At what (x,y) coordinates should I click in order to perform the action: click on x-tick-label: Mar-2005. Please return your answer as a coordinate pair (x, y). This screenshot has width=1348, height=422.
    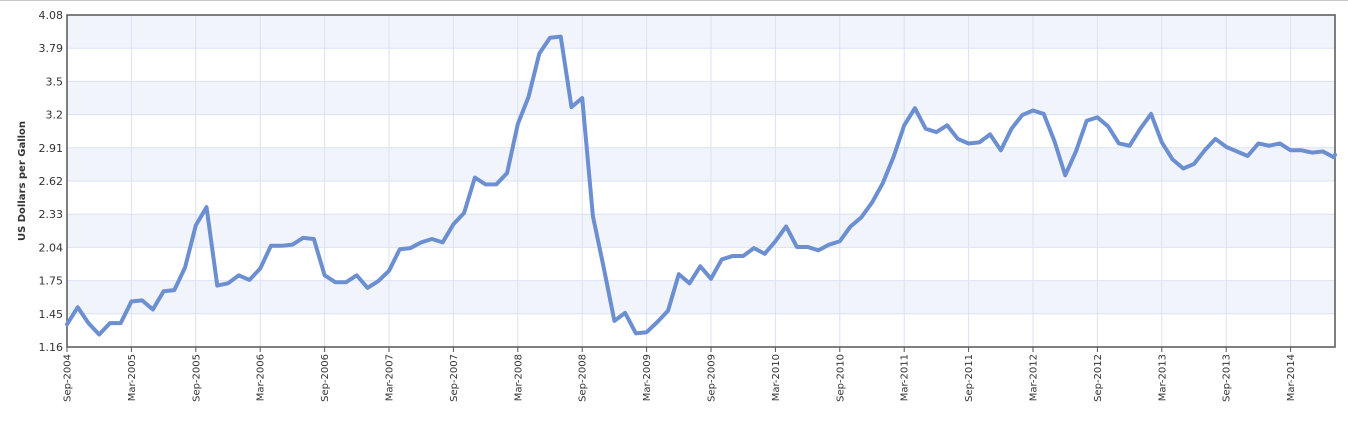
    Looking at the image, I should click on (132, 377).